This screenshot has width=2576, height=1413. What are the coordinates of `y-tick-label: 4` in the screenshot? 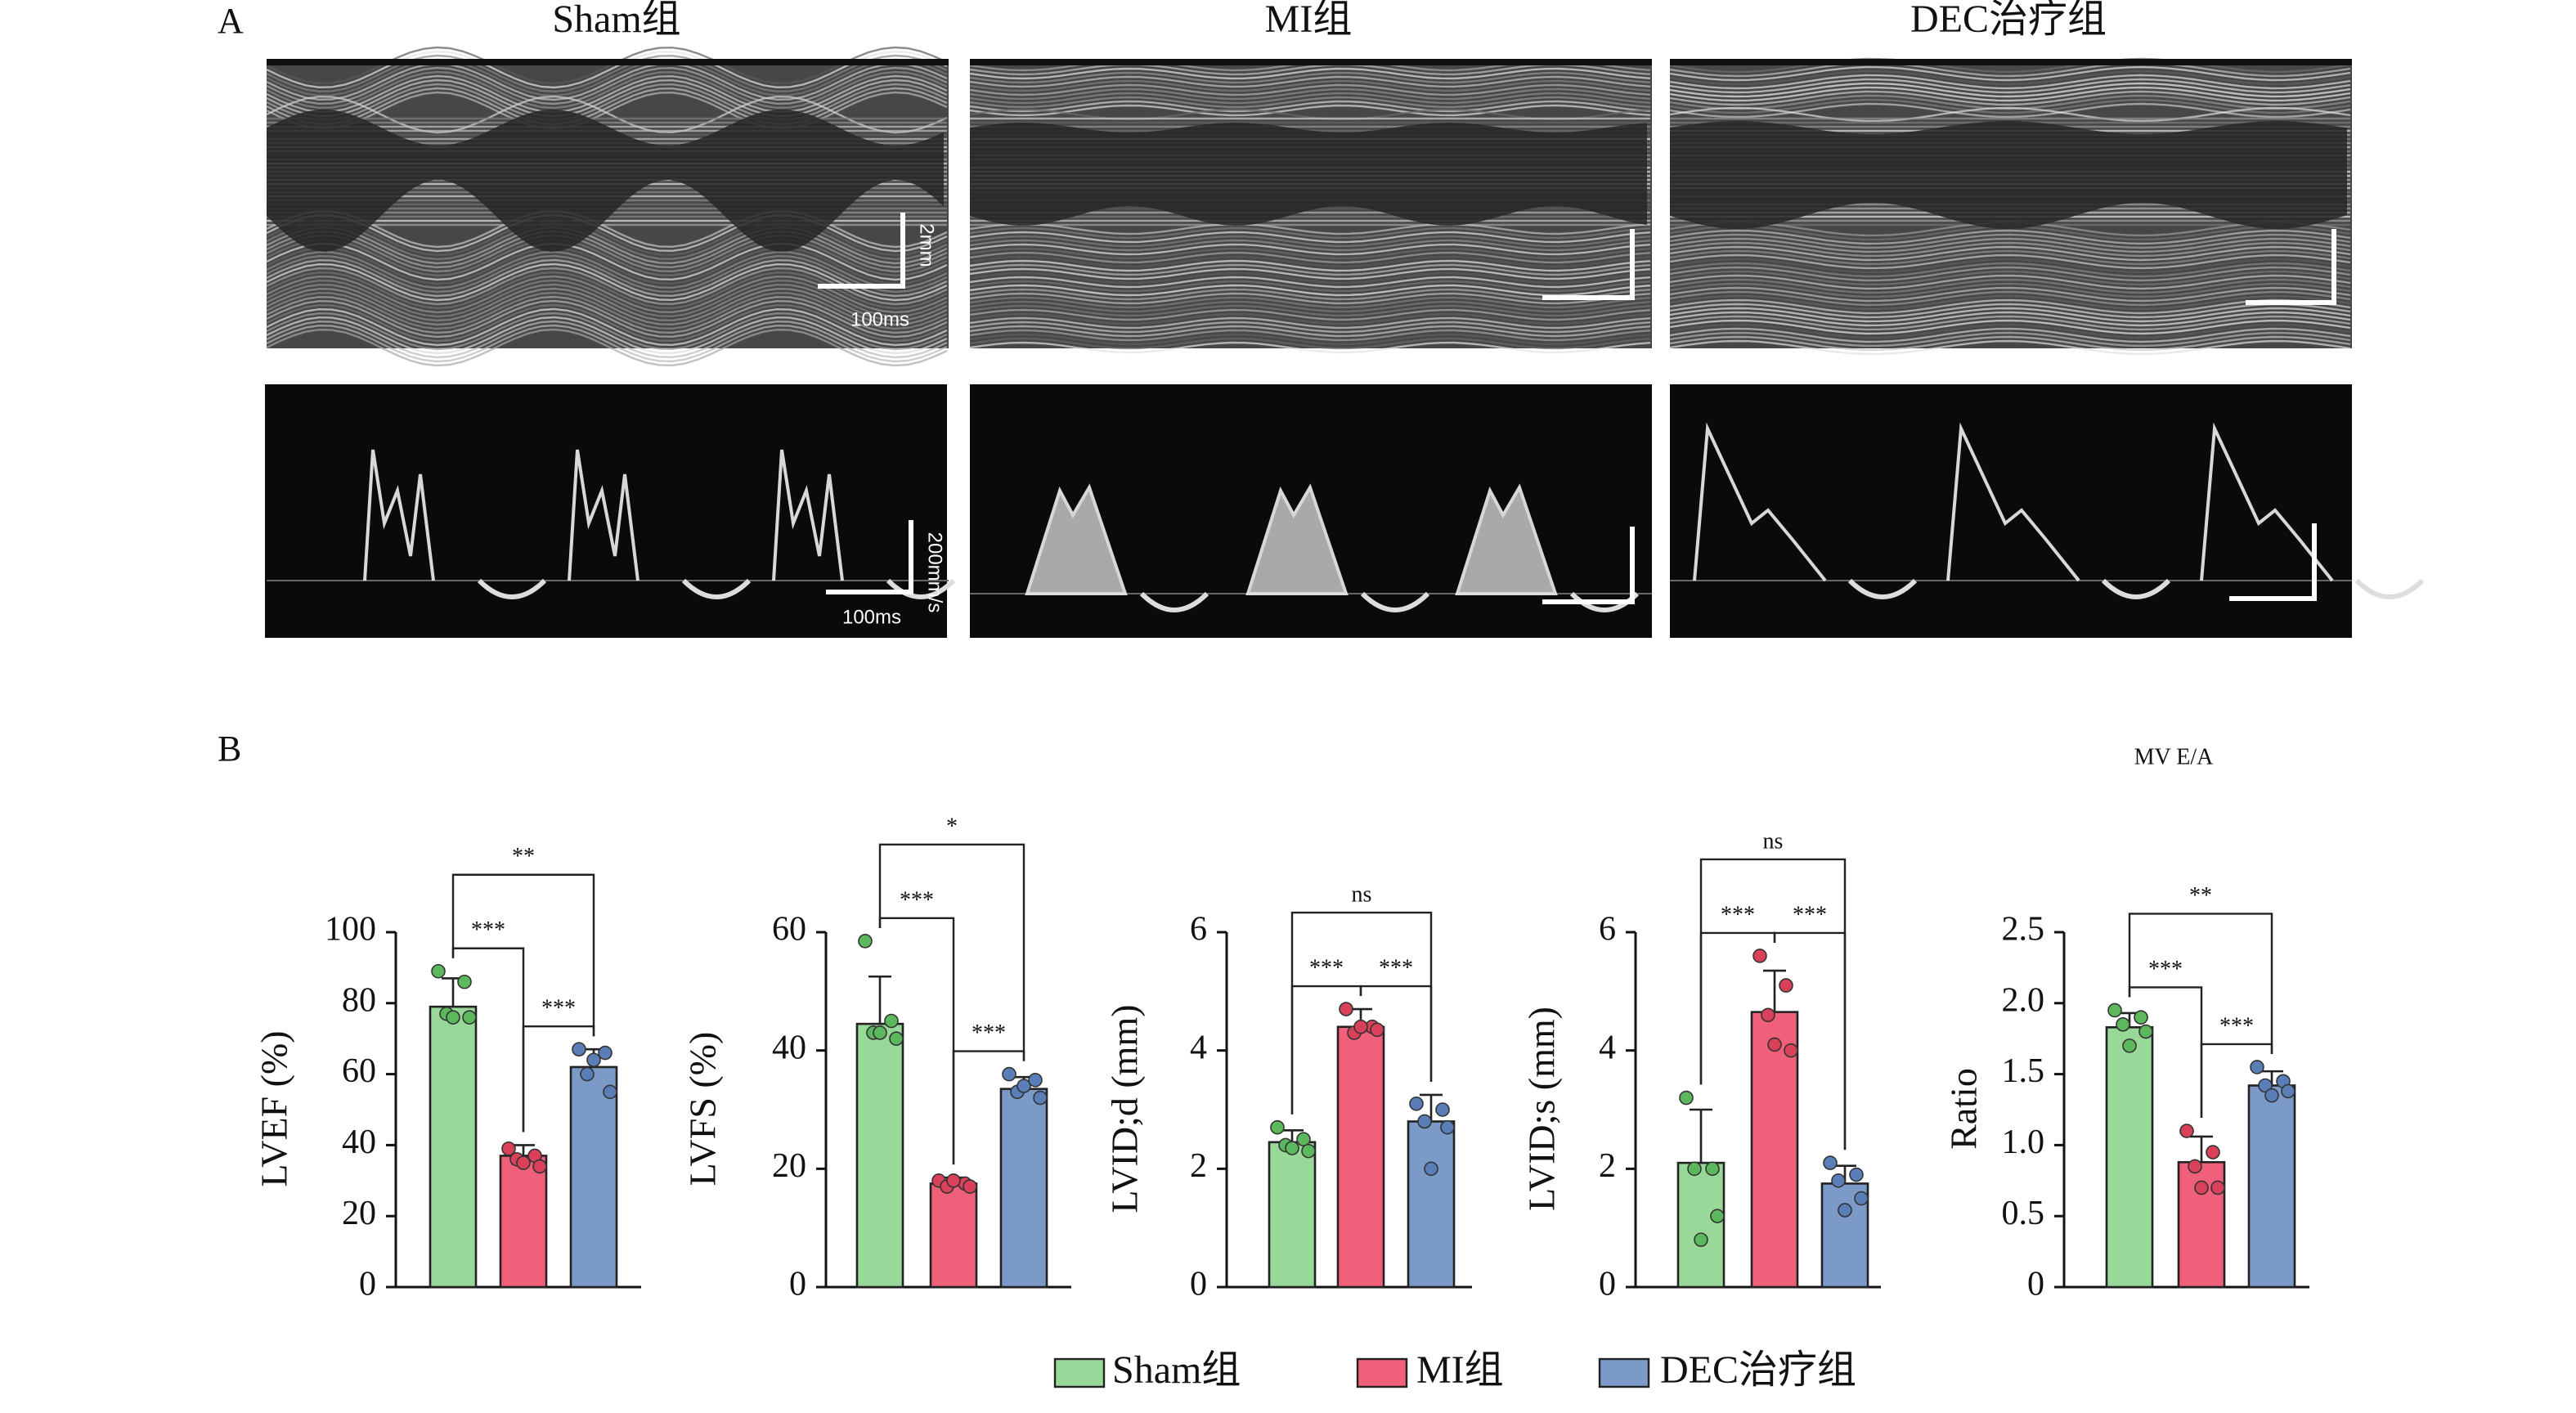 It's located at (1198, 1047).